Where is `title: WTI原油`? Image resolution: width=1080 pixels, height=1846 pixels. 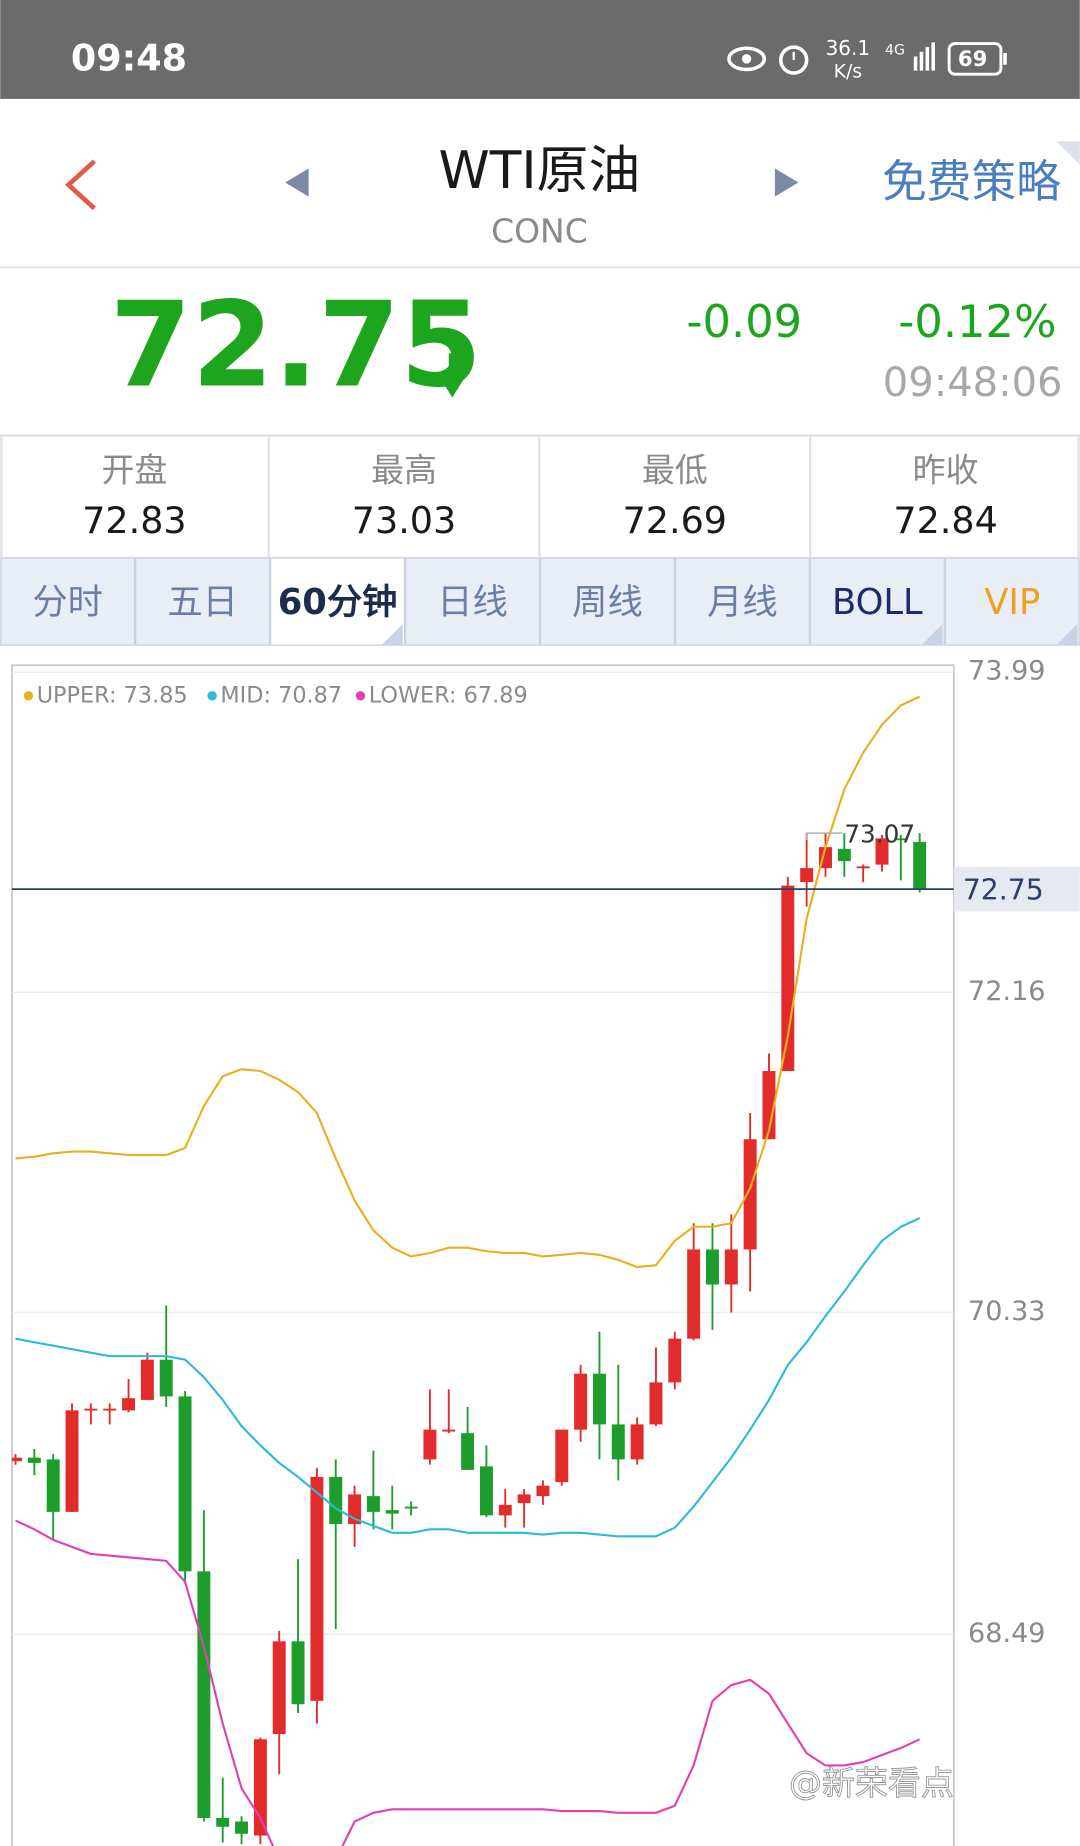
title: WTI原油 is located at coordinates (540, 171).